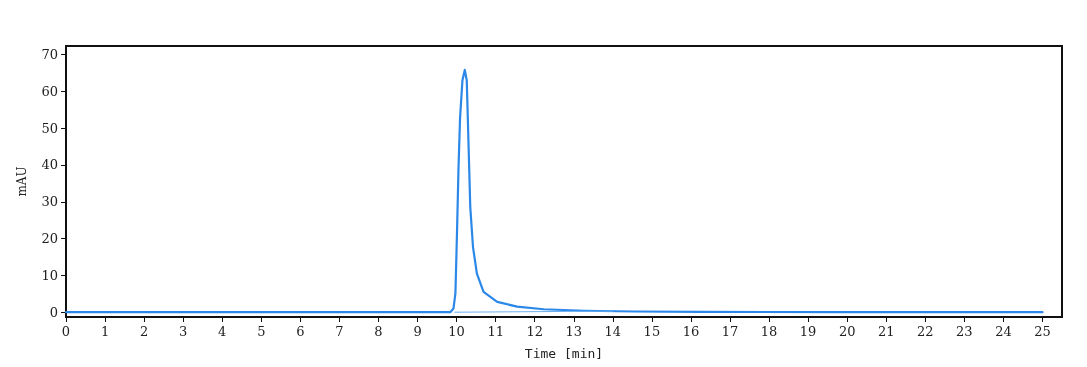  What do you see at coordinates (49, 165) in the screenshot?
I see `y-tick-label: 40` at bounding box center [49, 165].